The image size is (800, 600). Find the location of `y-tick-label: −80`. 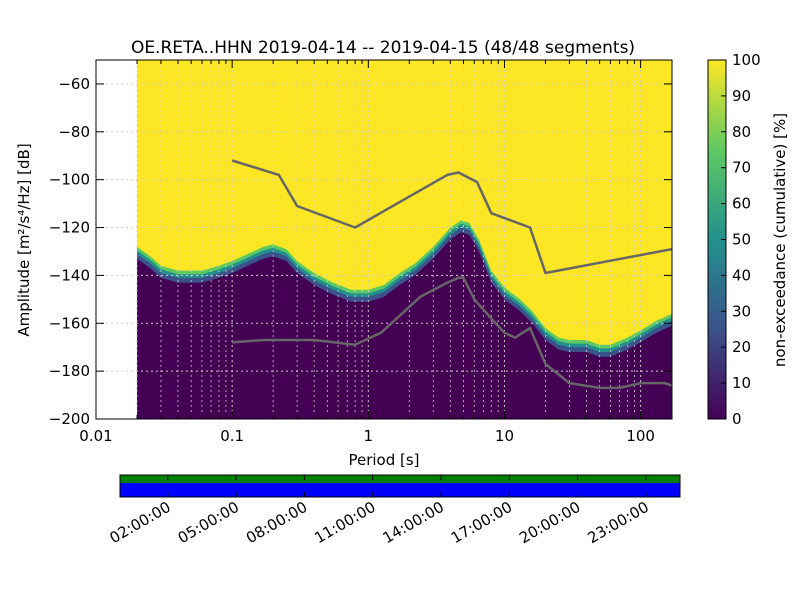

y-tick-label: −80 is located at coordinates (74, 132).